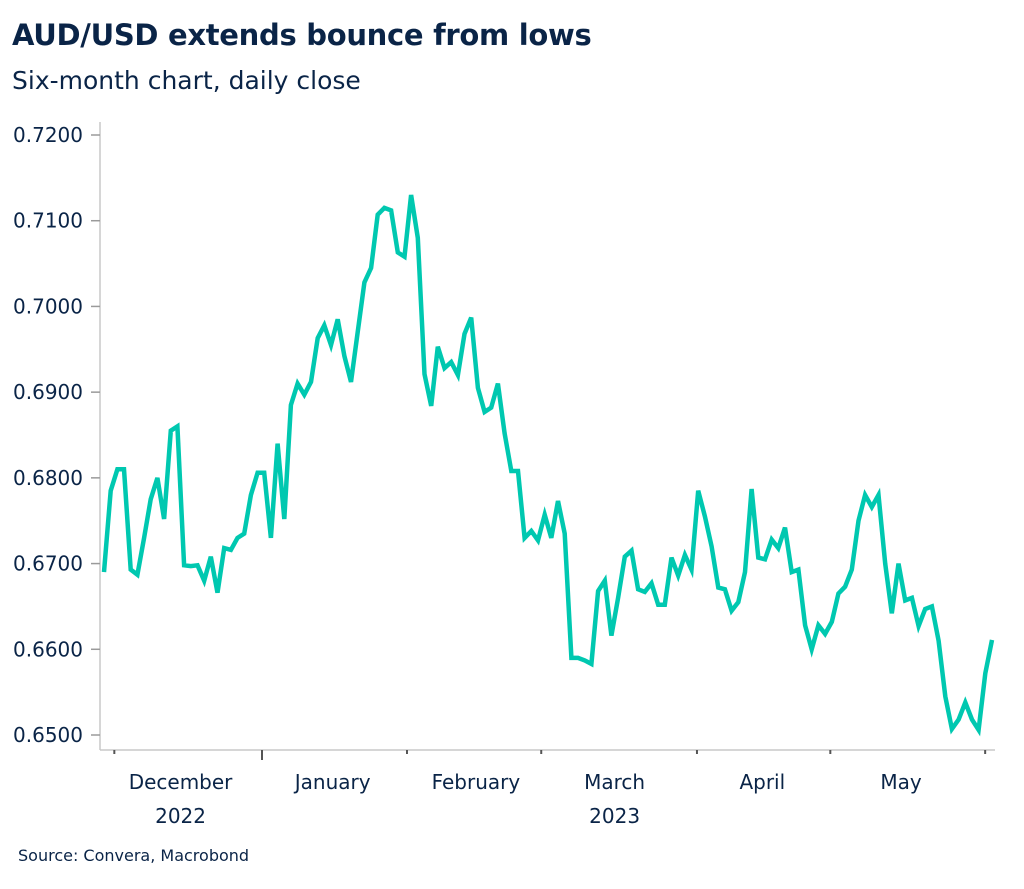  Describe the element at coordinates (48, 392) in the screenshot. I see `y-tick-label: 0.6900` at that location.